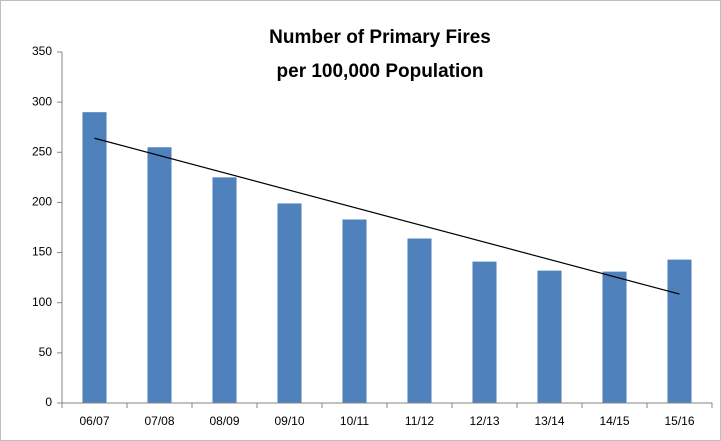 This screenshot has height=441, width=721. Describe the element at coordinates (419, 421) in the screenshot. I see `x-tick-label: 11/12` at that location.